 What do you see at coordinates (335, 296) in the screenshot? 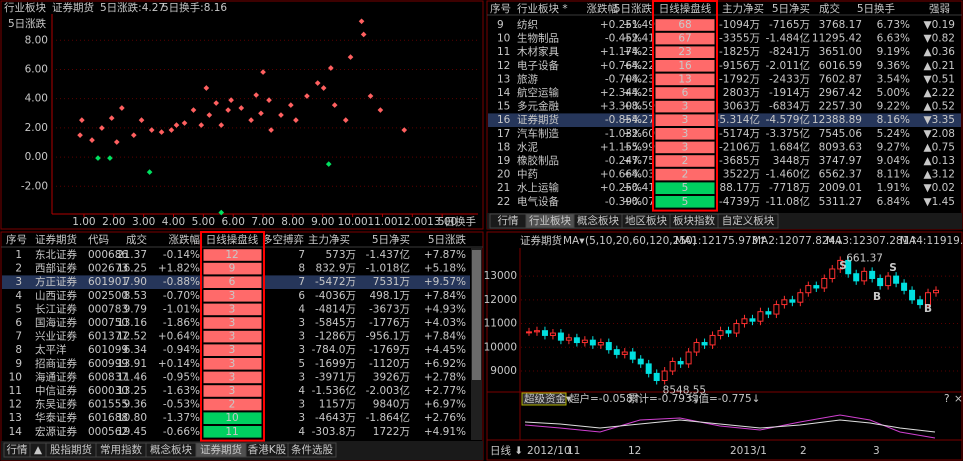
I see `cell: -4036万` at bounding box center [335, 296].